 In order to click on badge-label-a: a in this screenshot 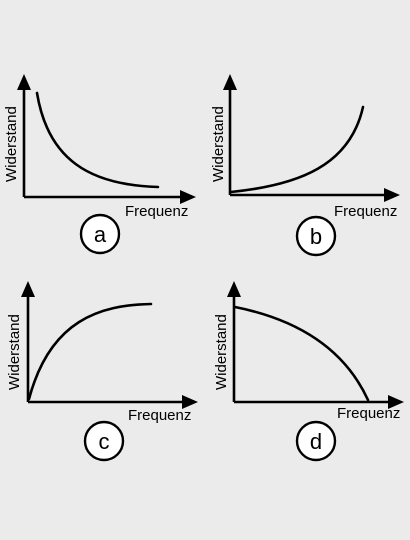, I will do `click(100, 234)`.